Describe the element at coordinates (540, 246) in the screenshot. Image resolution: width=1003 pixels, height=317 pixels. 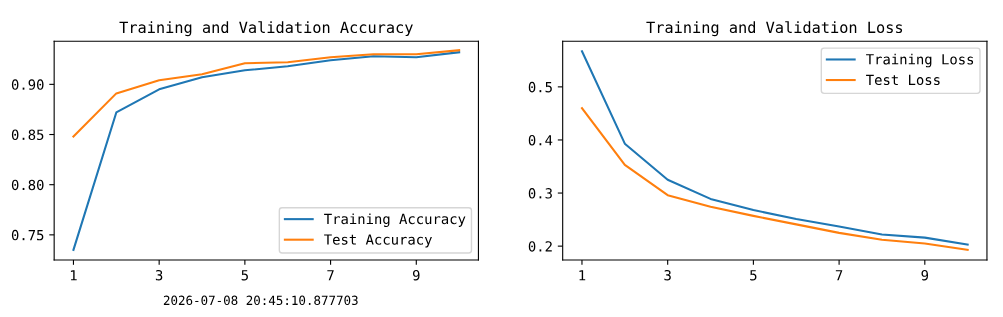
I see `y-tick-label: 0.2` at that location.